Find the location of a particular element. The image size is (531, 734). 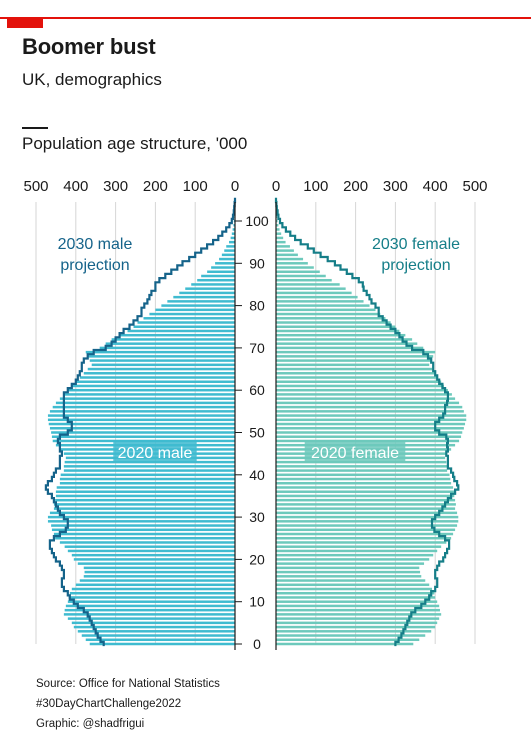

x-tick-female-500: 500 is located at coordinates (474, 186).